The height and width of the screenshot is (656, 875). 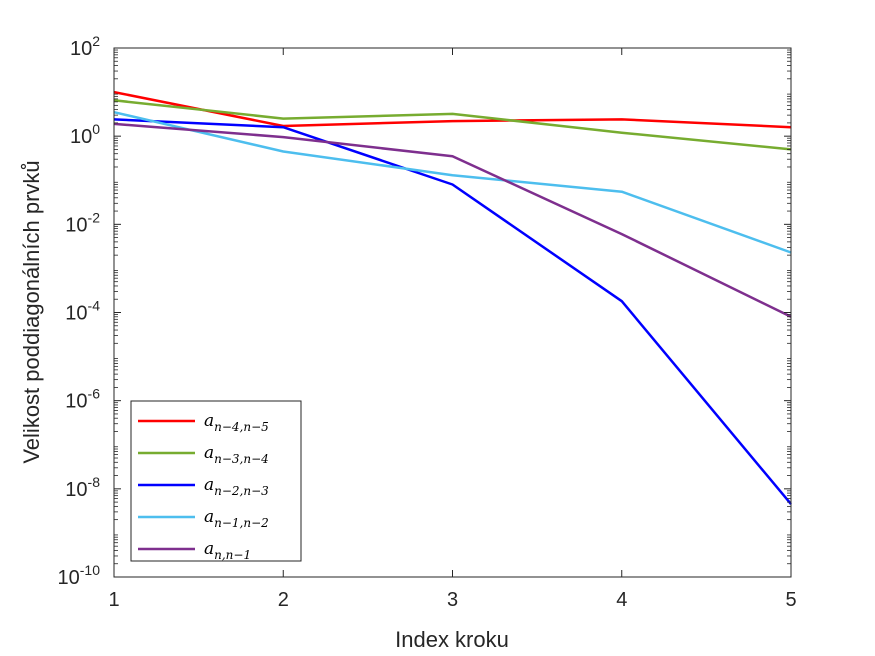 What do you see at coordinates (79, 575) in the screenshot?
I see `y-tick-label: 10⁻¹⁰` at bounding box center [79, 575].